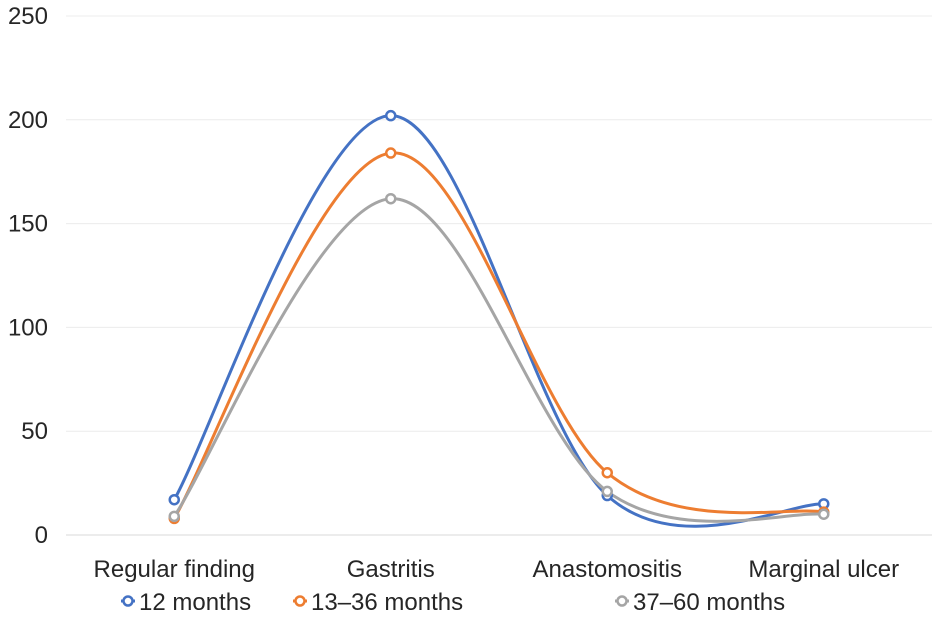 This screenshot has width=936, height=624. What do you see at coordinates (195, 602) in the screenshot?
I see `legend-label: 12 months` at bounding box center [195, 602].